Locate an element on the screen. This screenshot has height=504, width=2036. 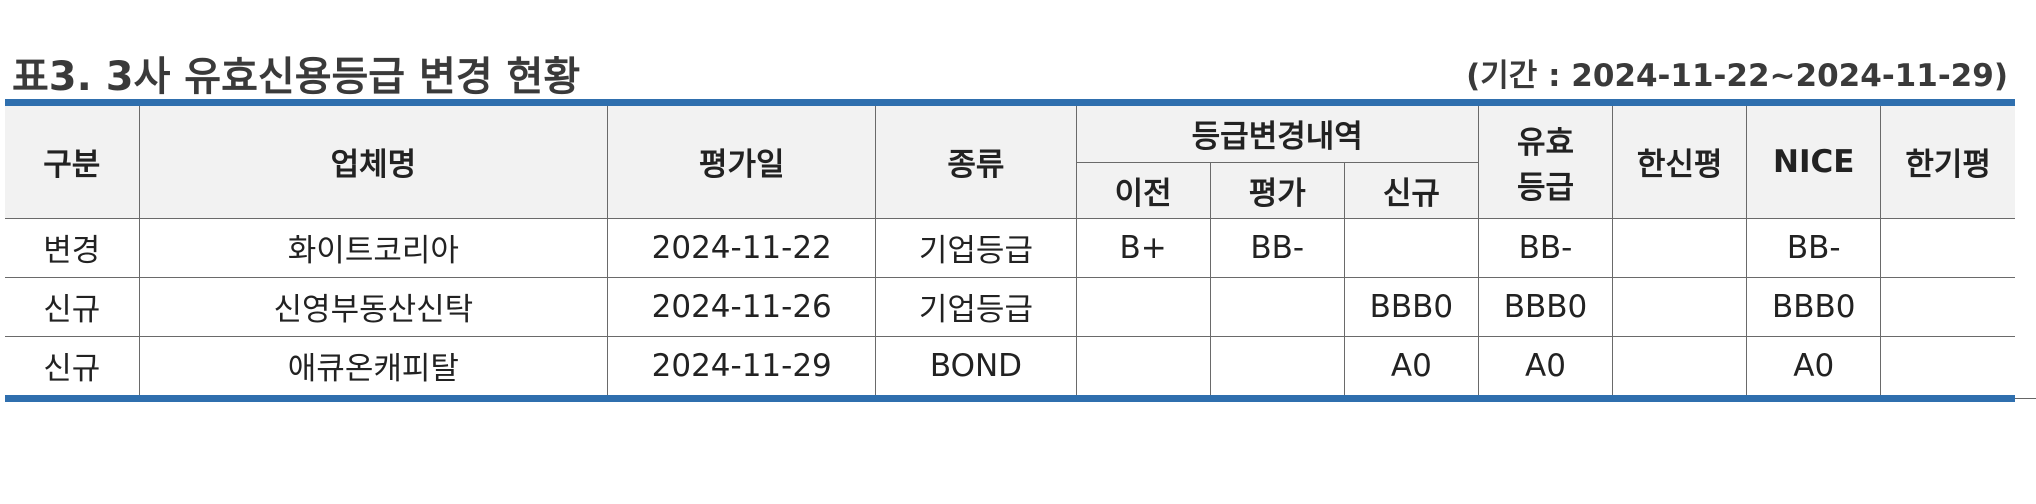
cell-new is located at coordinates (1411, 247).